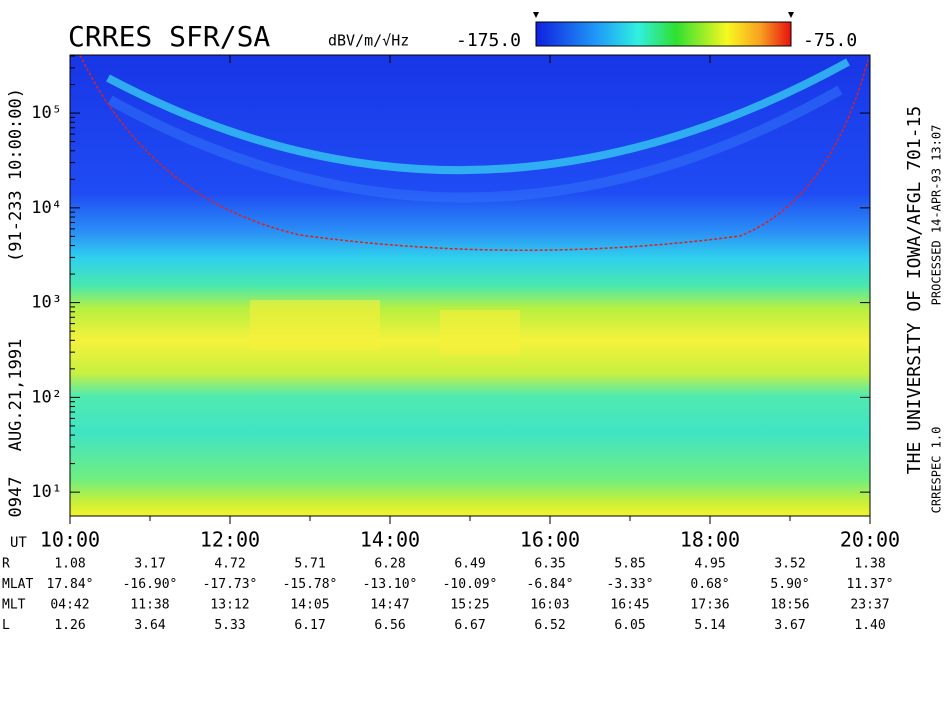  I want to click on ephemeris-value: -3.33°, so click(630, 584).